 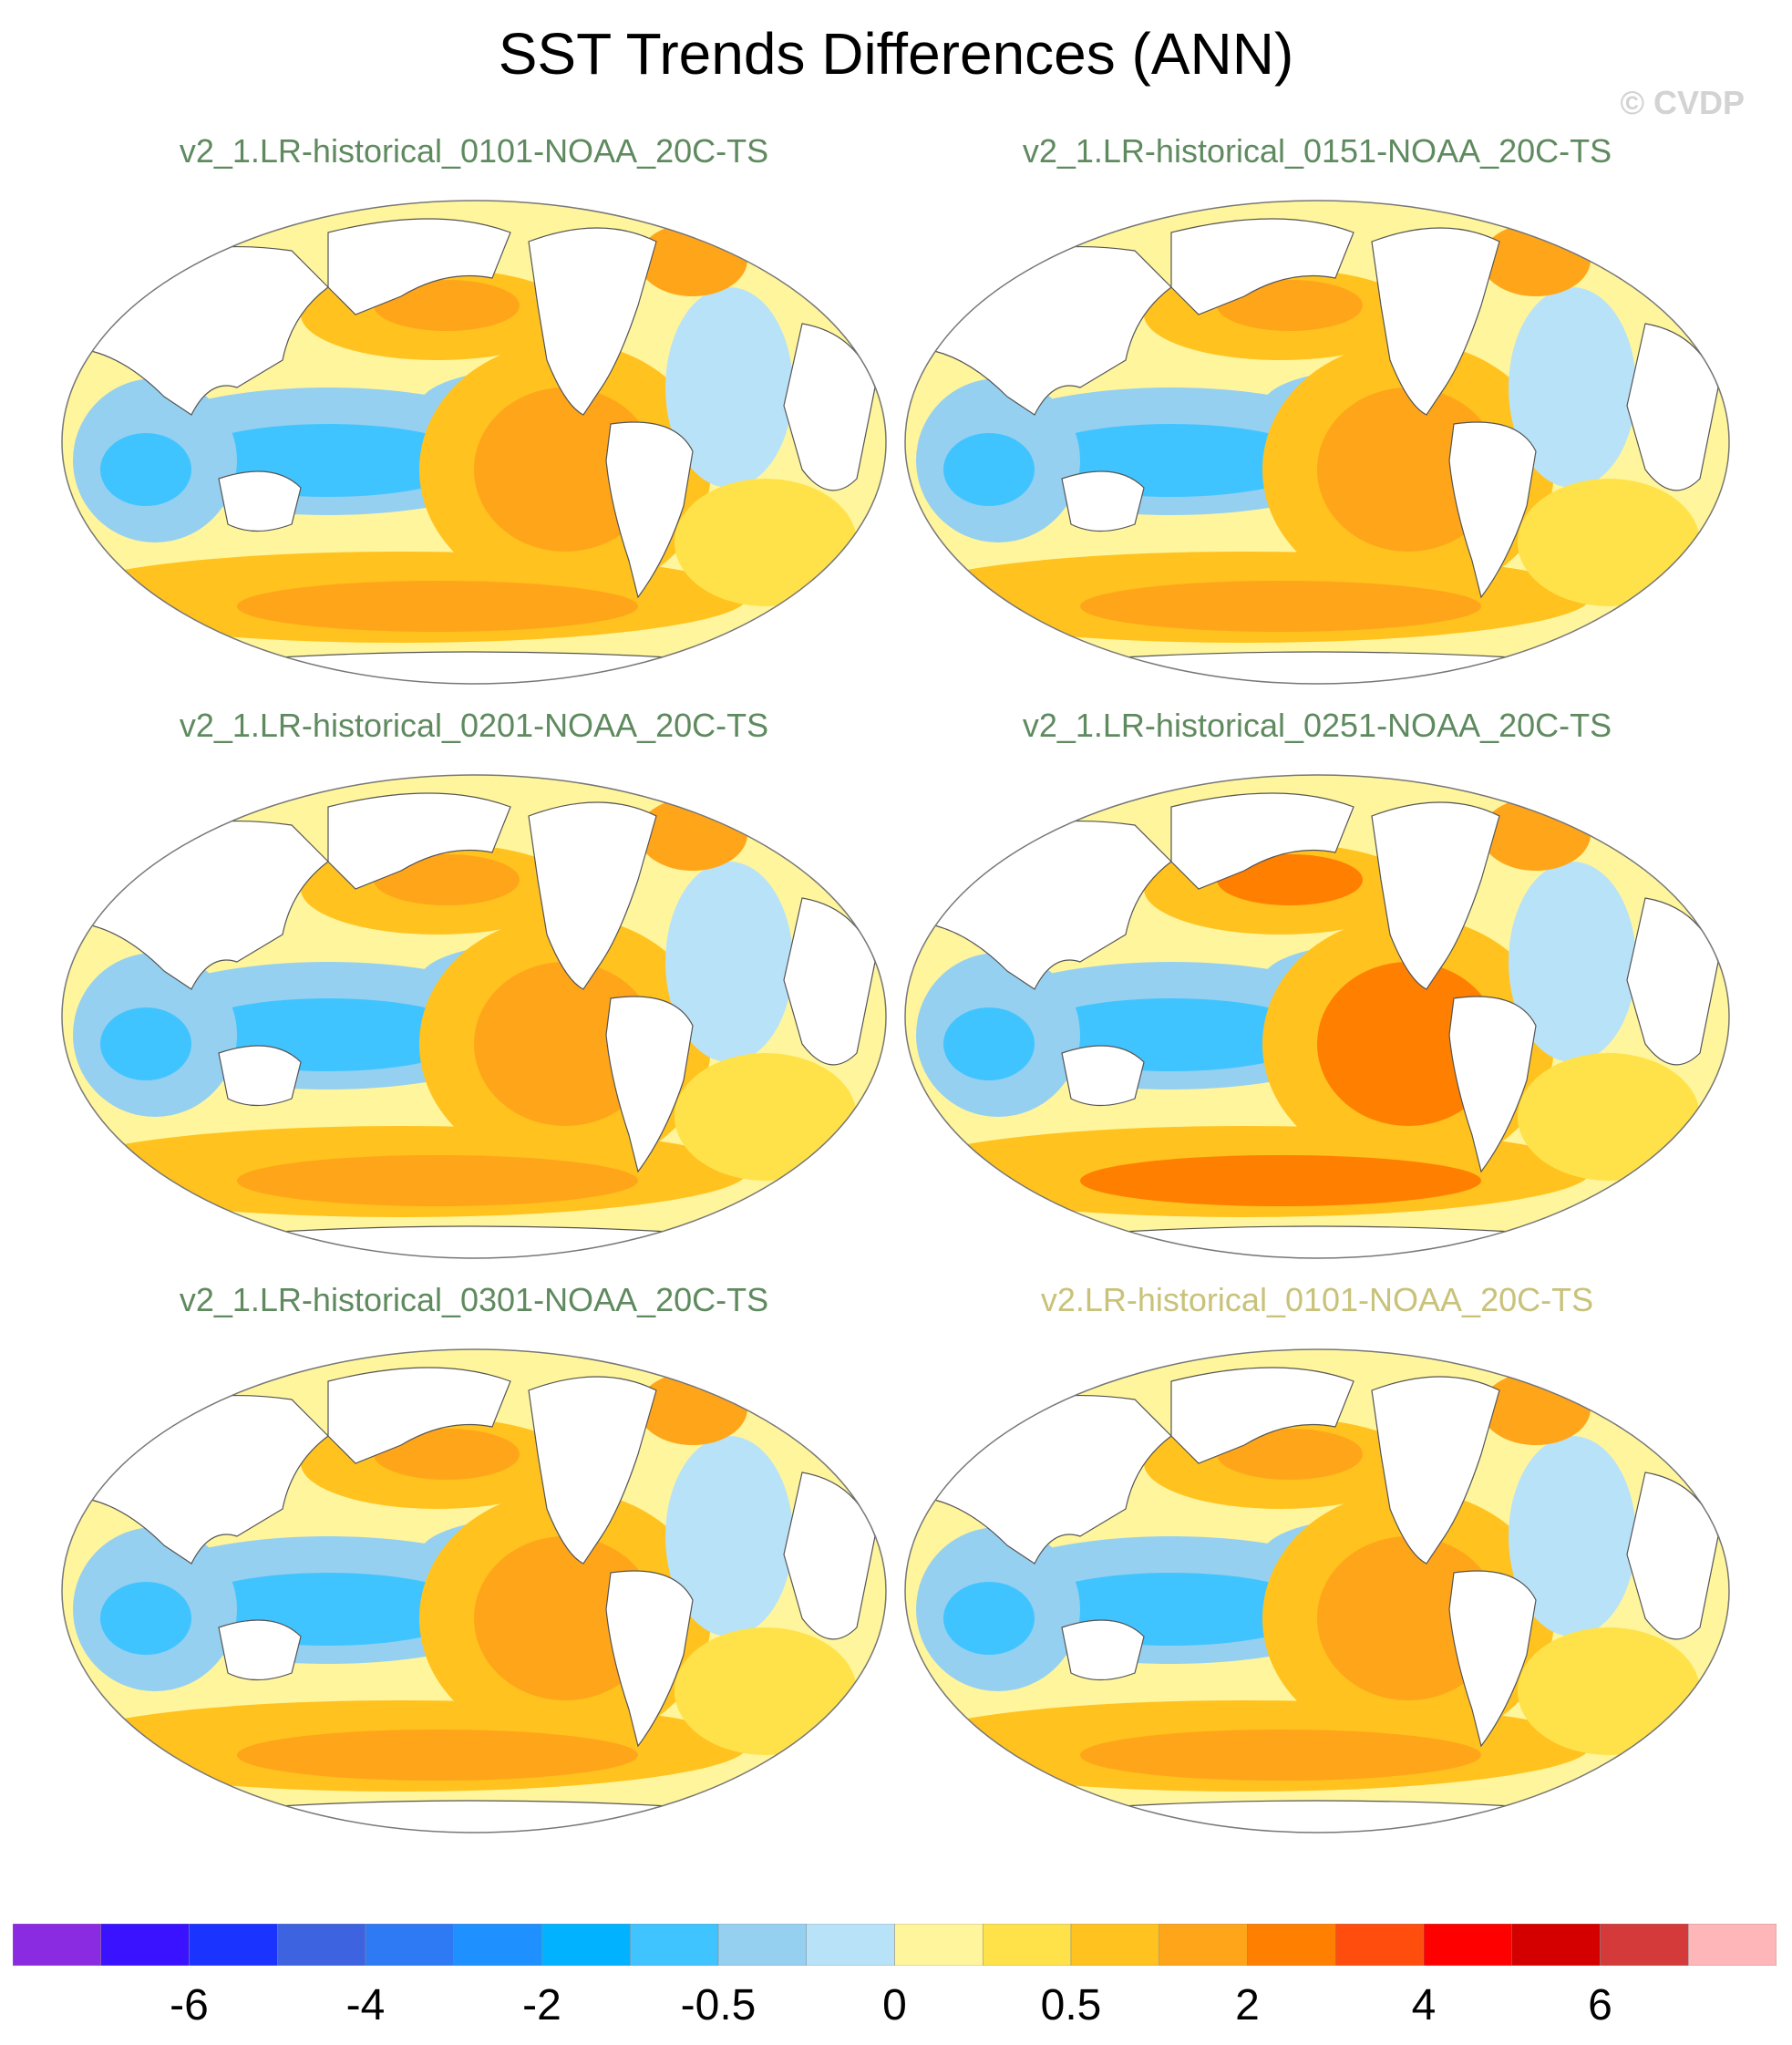 I want to click on colorbar-tick-label: 0.5, so click(x=1071, y=2006).